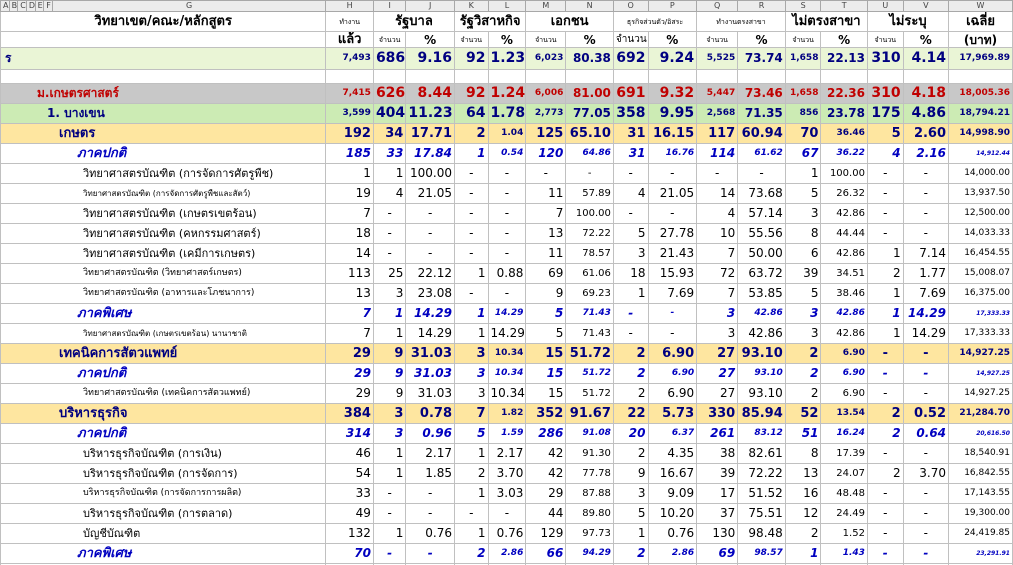 This screenshot has height=565, width=1013. I want to click on value-cell: 5, so click(803, 293).